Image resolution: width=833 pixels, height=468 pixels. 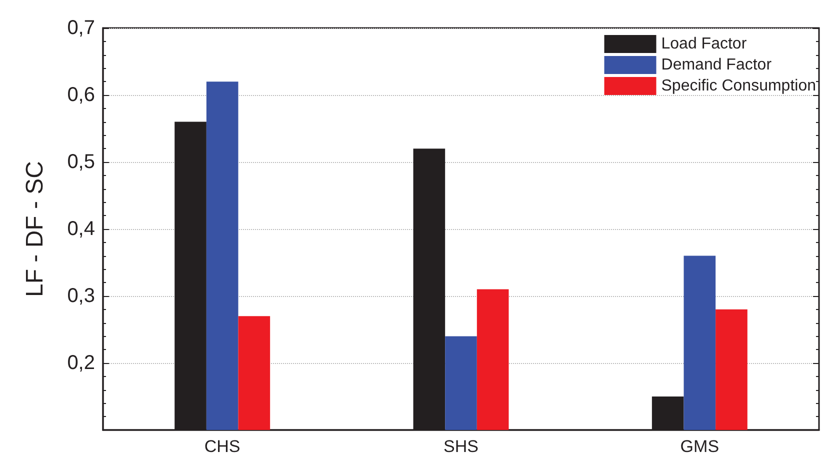 What do you see at coordinates (35, 229) in the screenshot?
I see `y-axis-title: LF - DF - SC` at bounding box center [35, 229].